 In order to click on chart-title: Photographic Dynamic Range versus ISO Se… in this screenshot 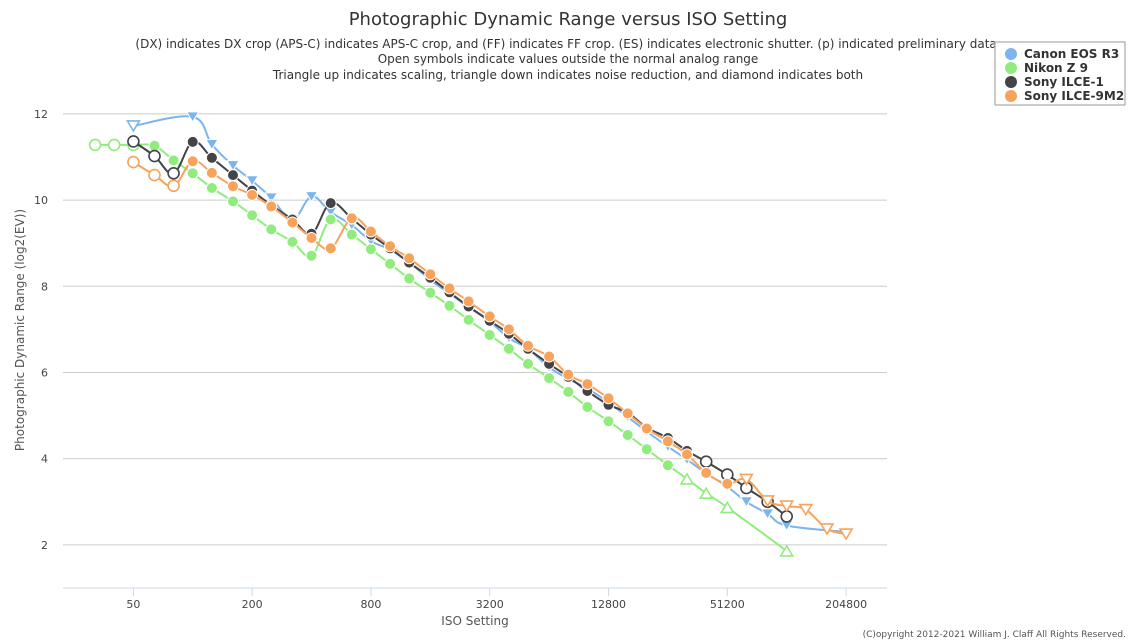, I will do `click(568, 19)`.